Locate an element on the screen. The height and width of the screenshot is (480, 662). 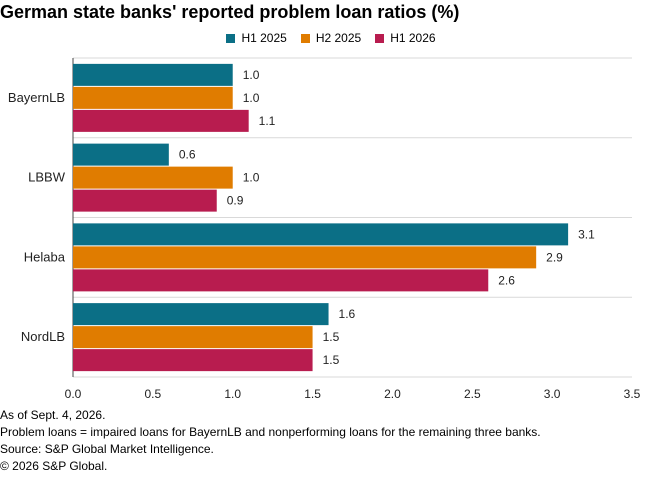
note-date: As of Sept. 4, 2026. is located at coordinates (53, 415).